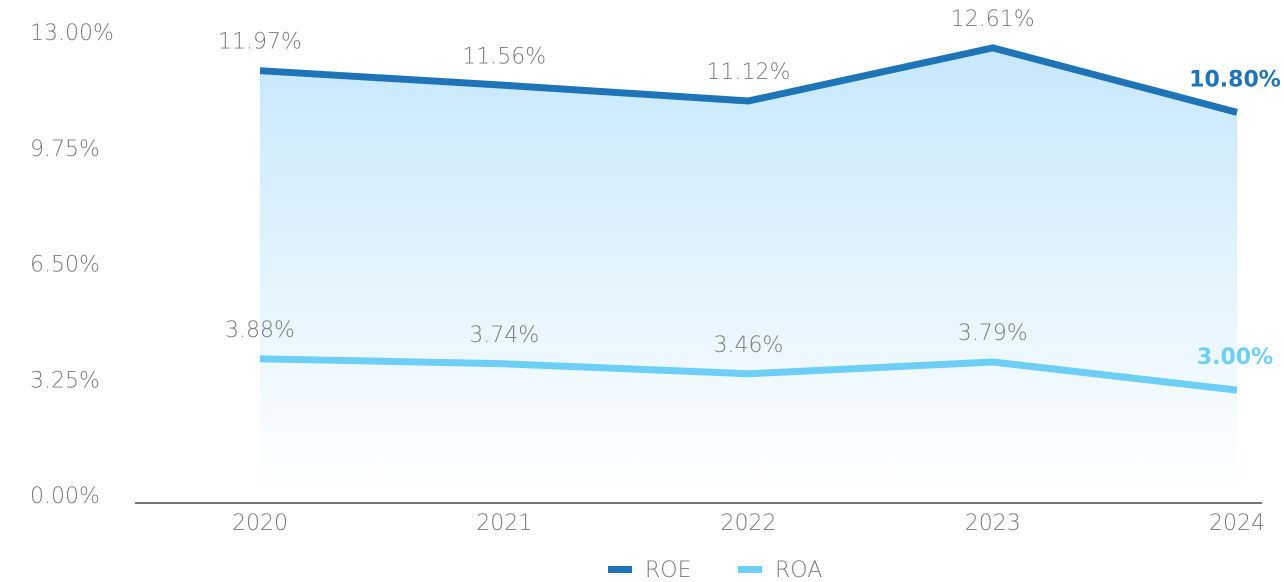 The height and width of the screenshot is (582, 1284). Describe the element at coordinates (1235, 79) in the screenshot. I see `data-label: 10.80%` at that location.